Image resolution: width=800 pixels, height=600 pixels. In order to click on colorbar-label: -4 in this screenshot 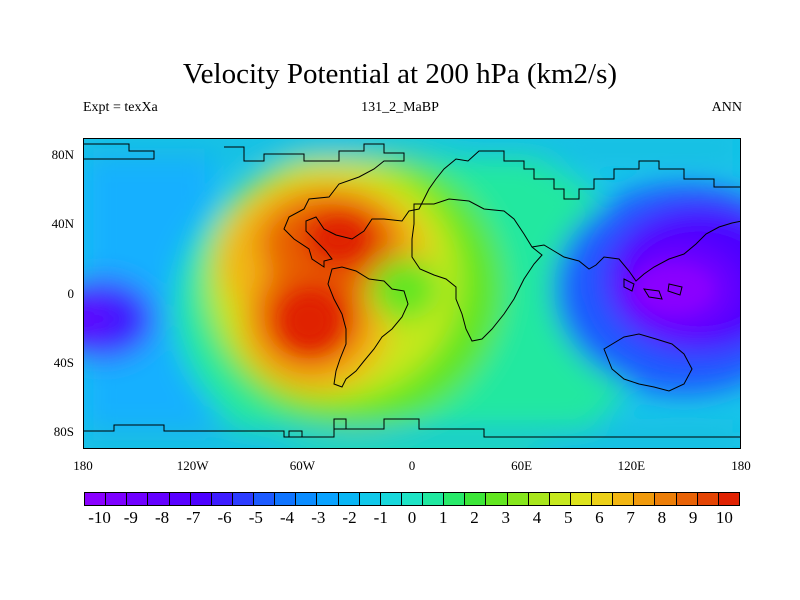, I will do `click(287, 517)`.